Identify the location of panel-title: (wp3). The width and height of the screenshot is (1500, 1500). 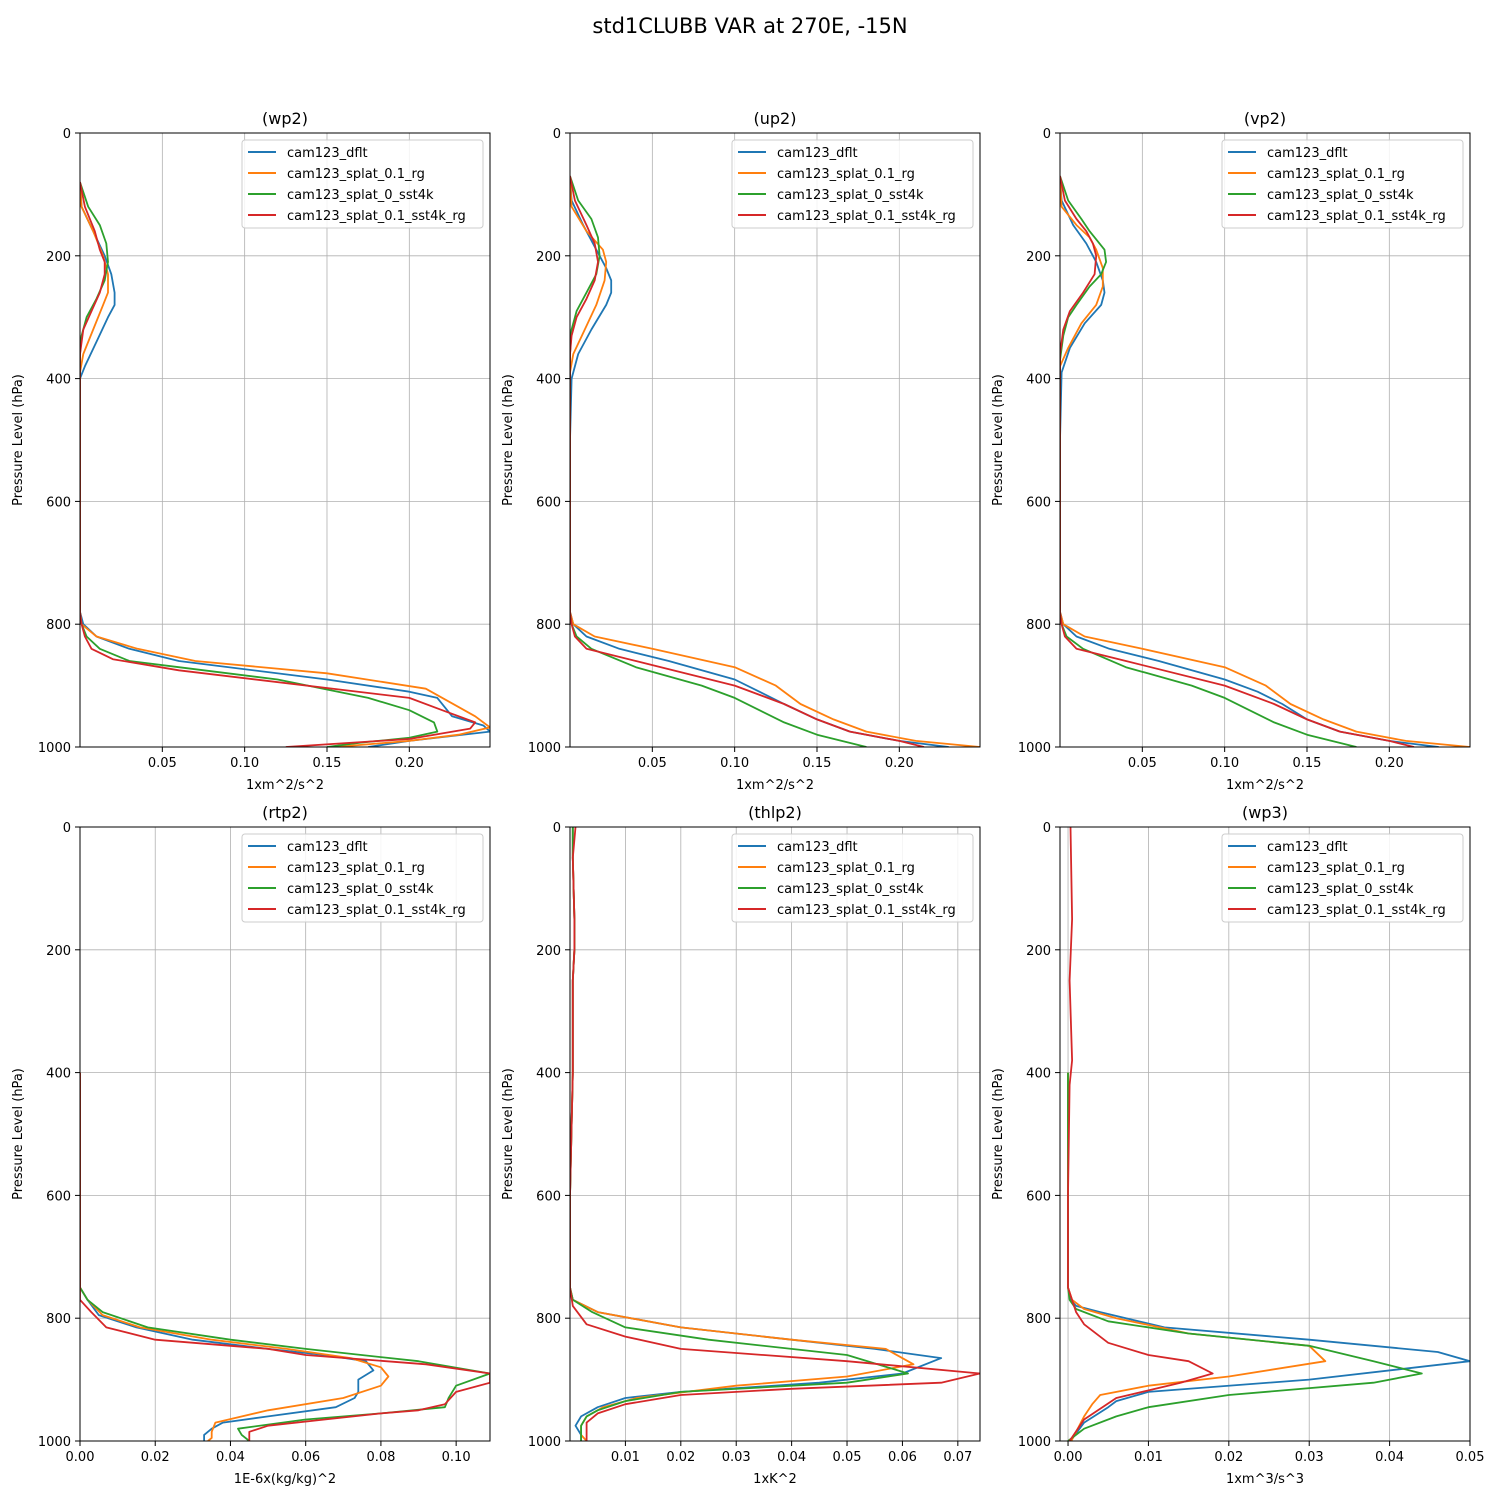
(1265, 812).